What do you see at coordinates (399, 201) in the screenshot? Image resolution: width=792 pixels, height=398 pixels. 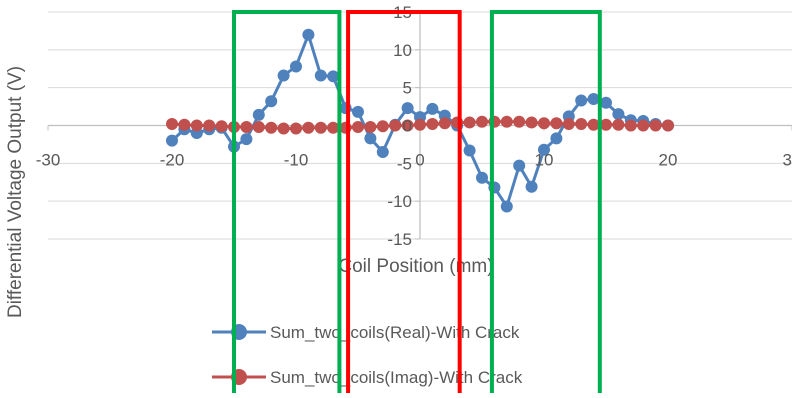 I see `y-tick-label: -10` at bounding box center [399, 201].